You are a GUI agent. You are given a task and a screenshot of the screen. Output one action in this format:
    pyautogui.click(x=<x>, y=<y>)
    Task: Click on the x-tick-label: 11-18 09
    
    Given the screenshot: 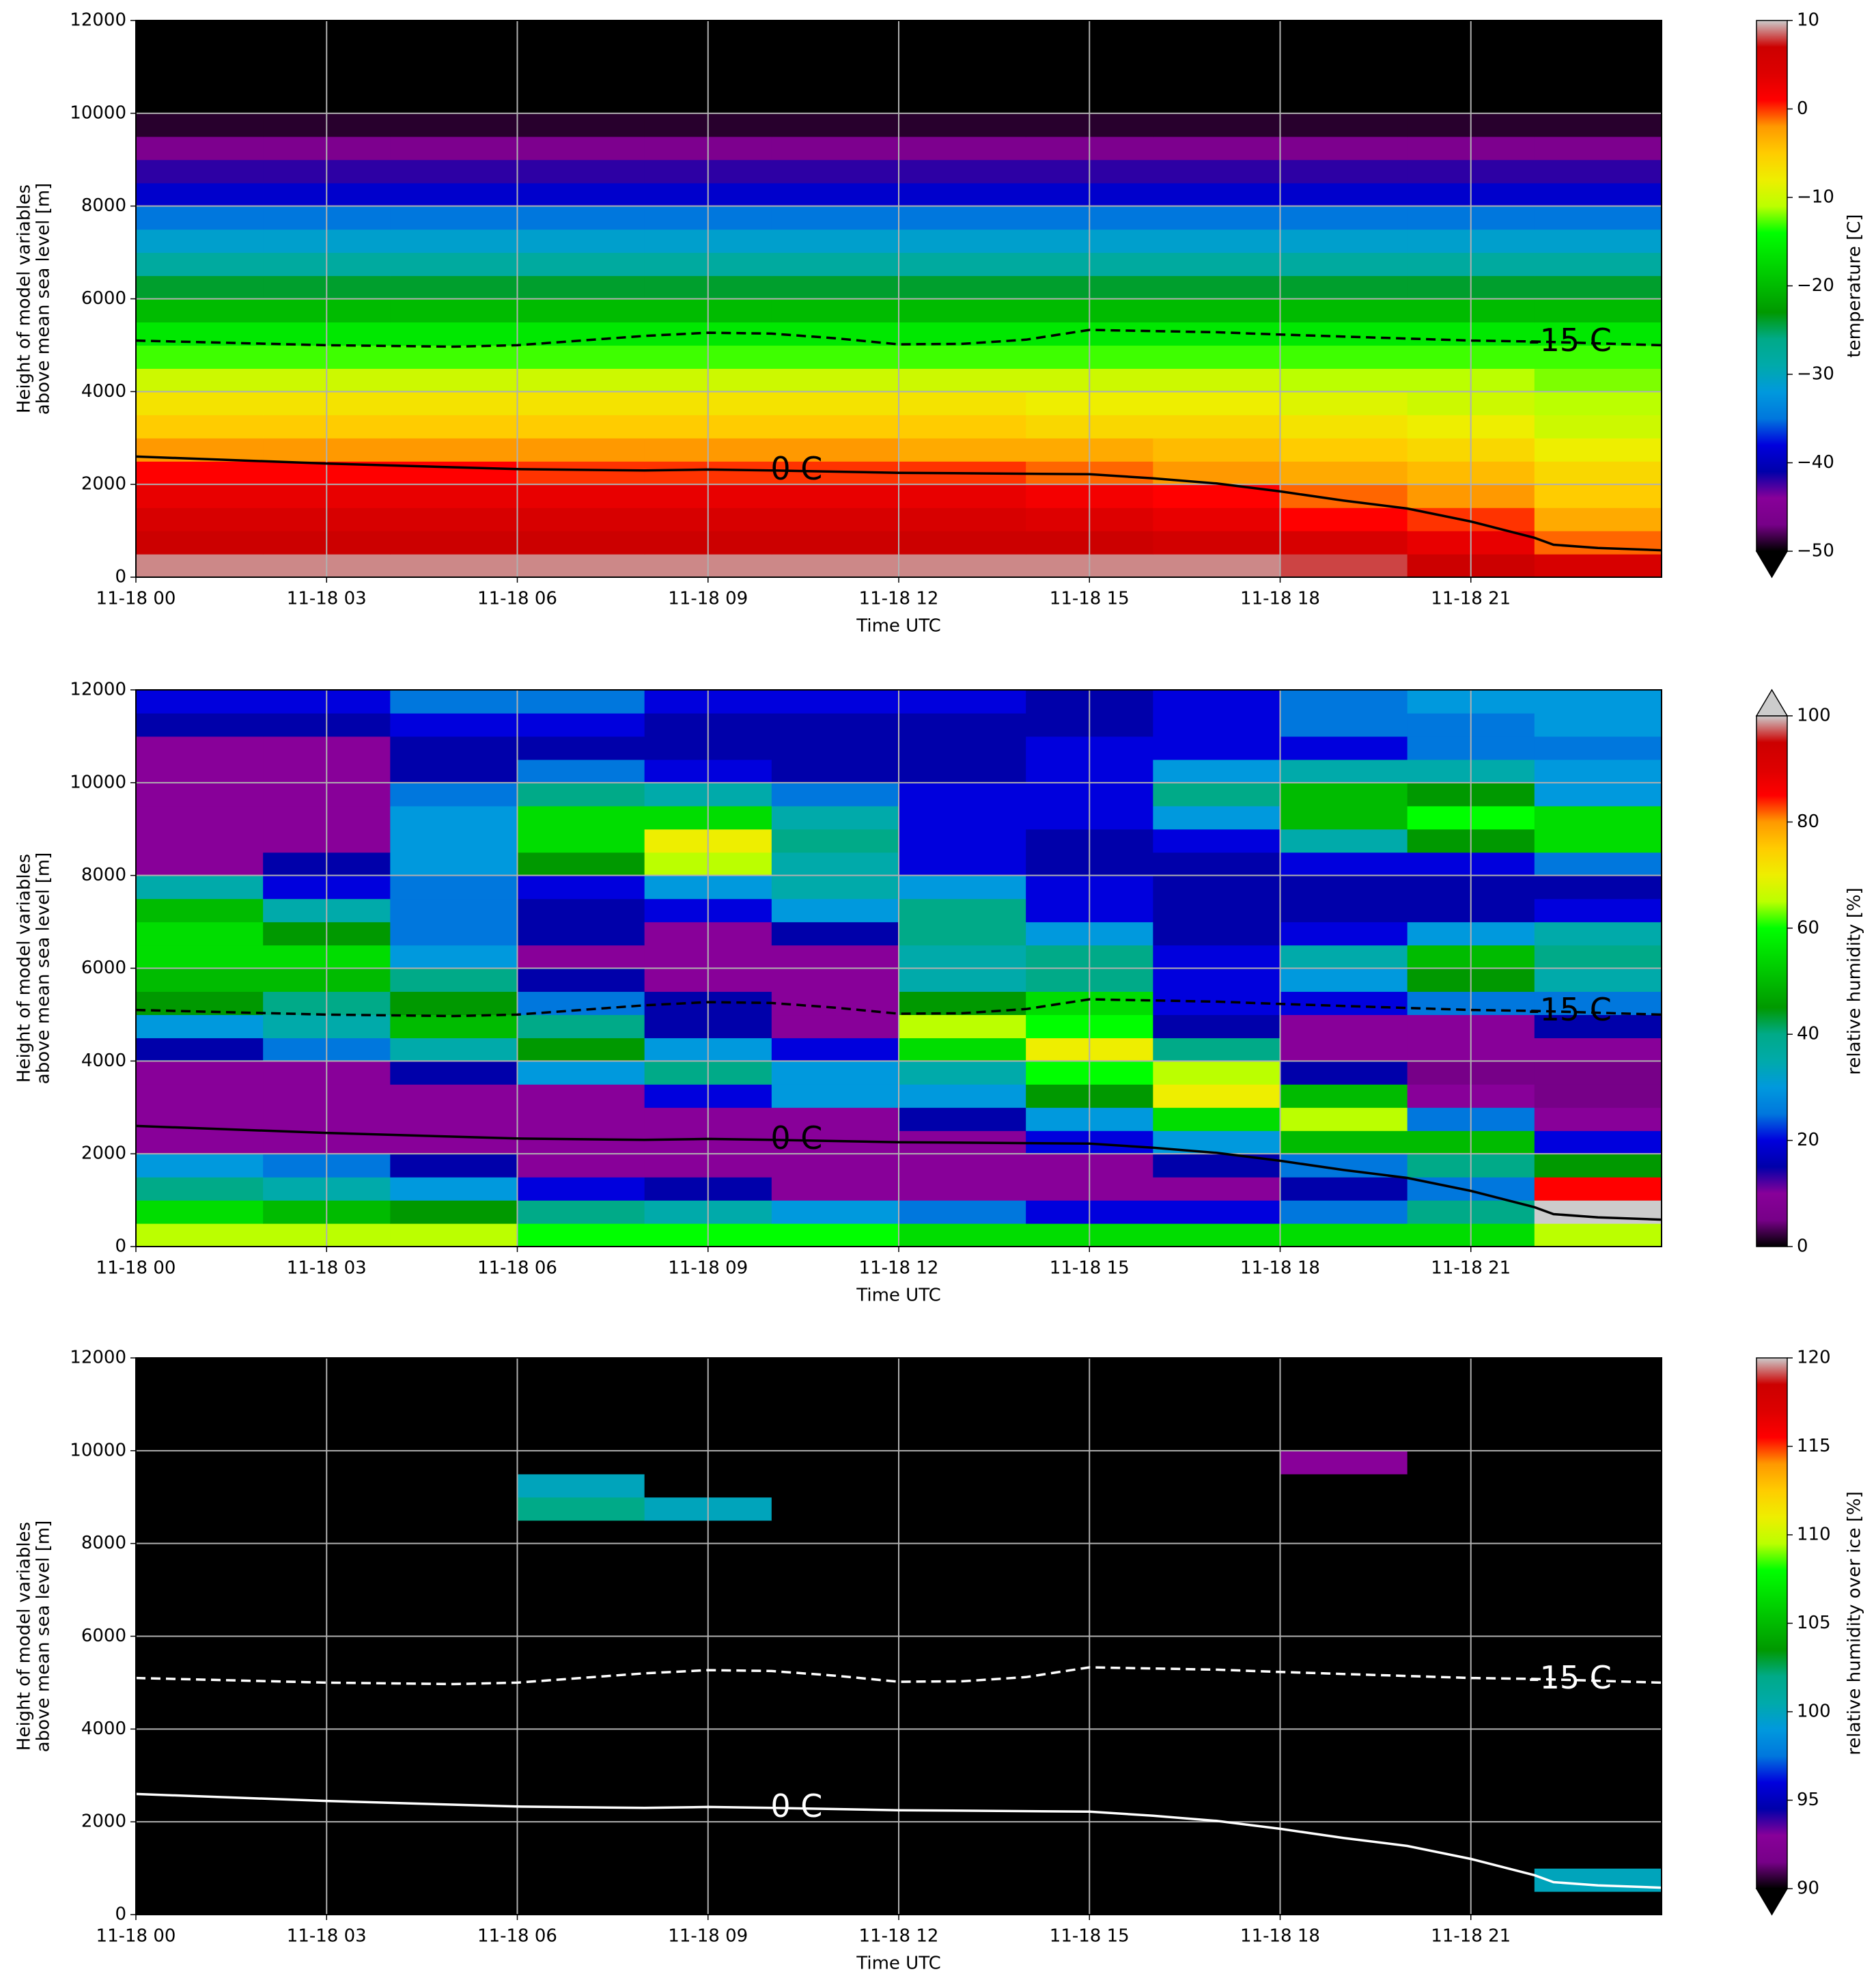 What is the action you would take?
    pyautogui.click(x=708, y=1937)
    